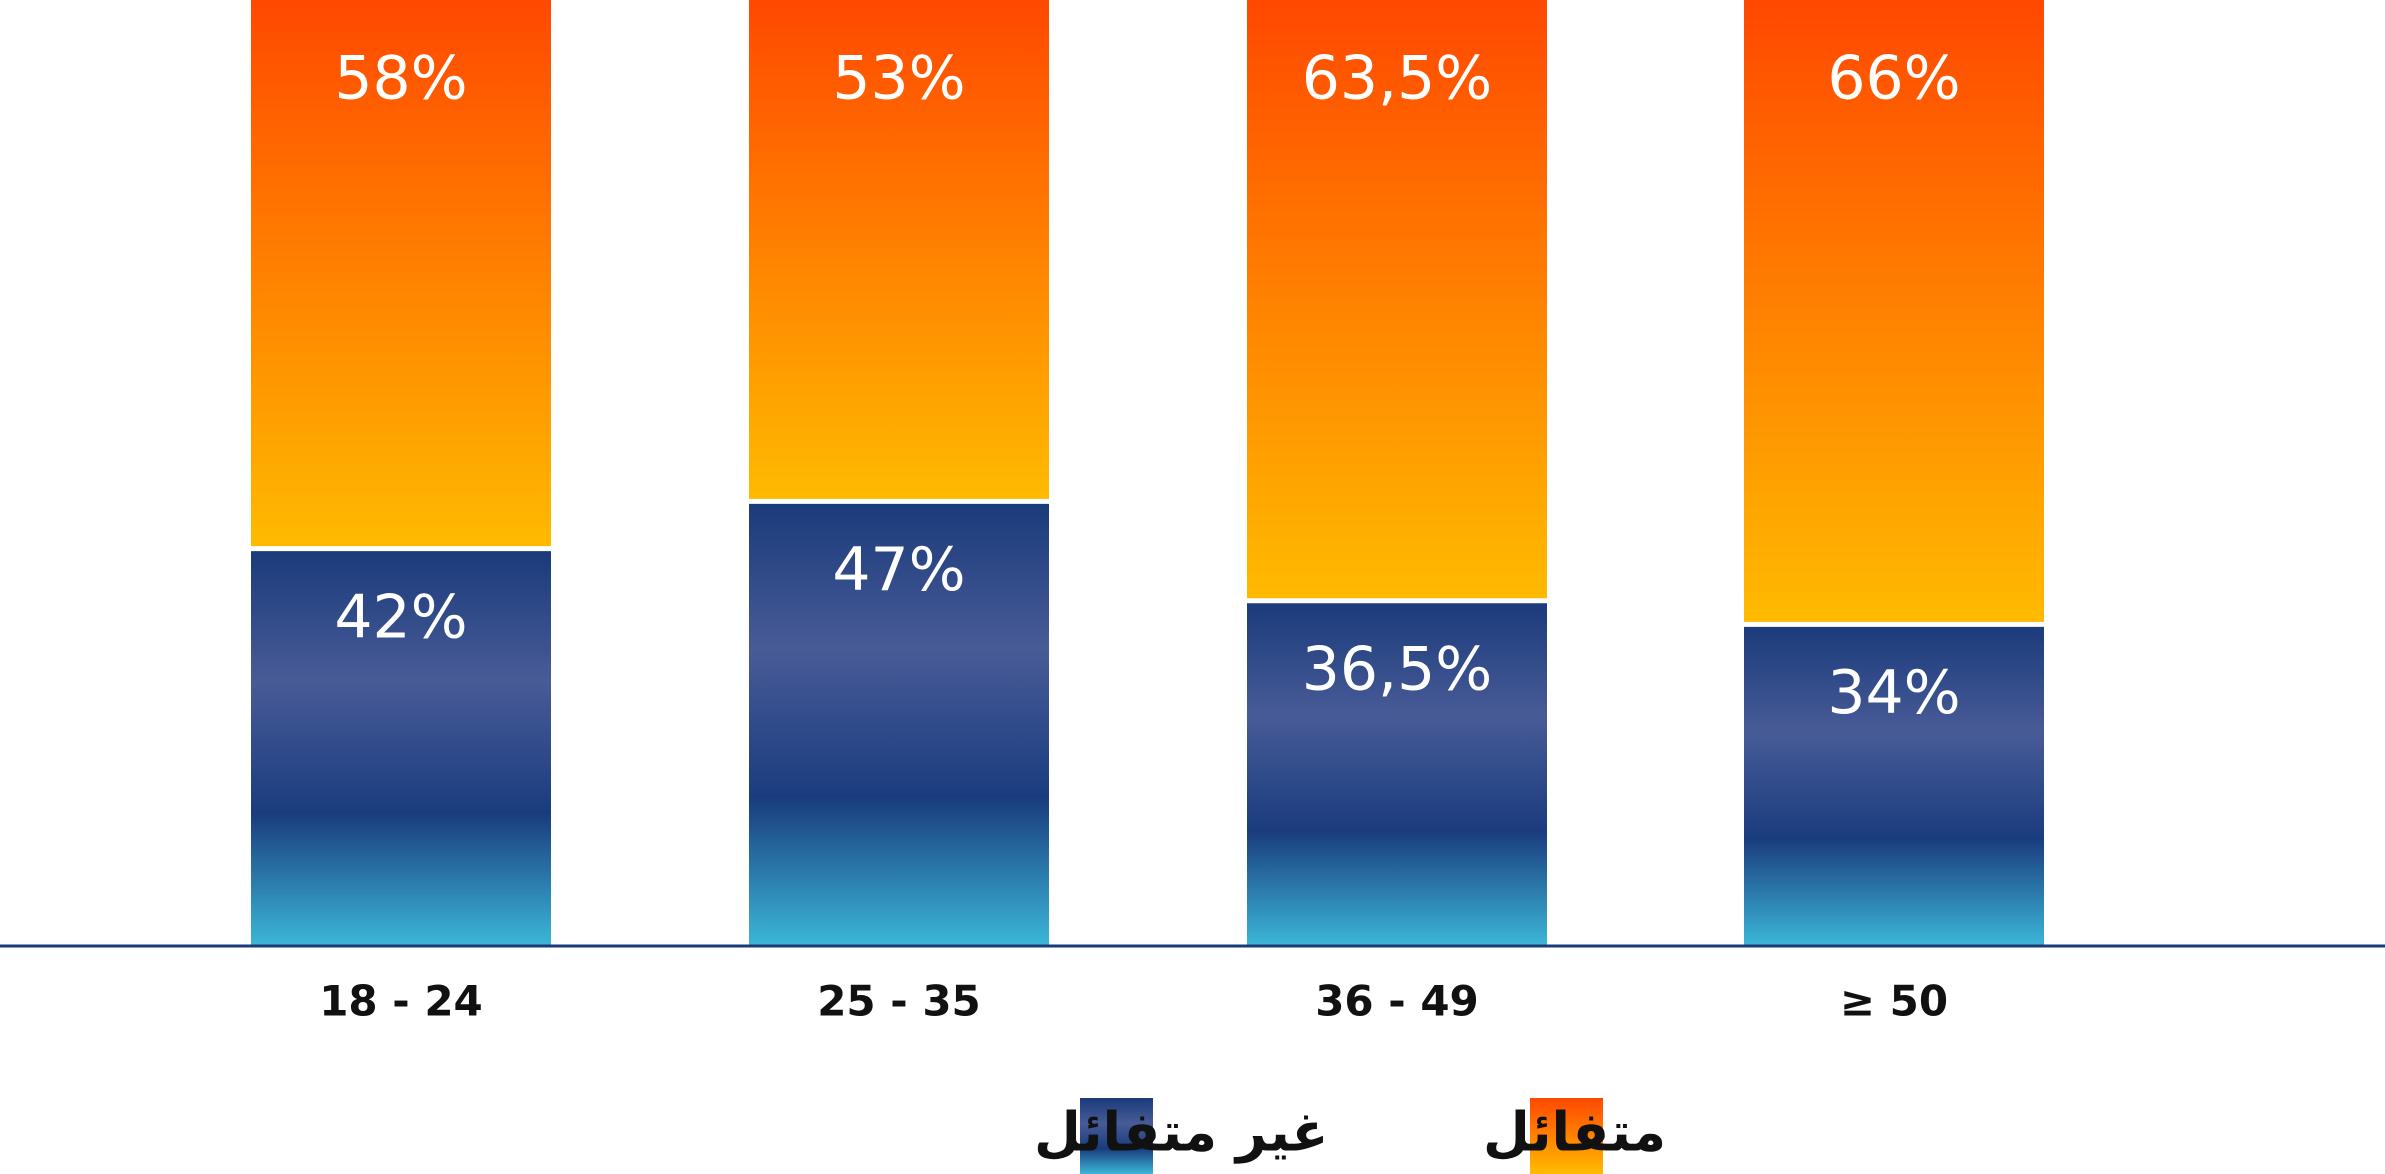 This screenshot has width=2385, height=1174. Describe the element at coordinates (1397, 669) in the screenshot. I see `value-label: 36,5%` at that location.